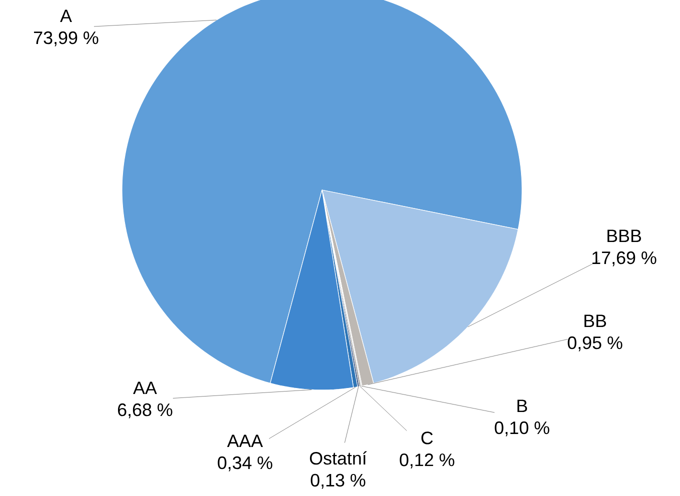  What do you see at coordinates (624, 236) in the screenshot?
I see `slice-label: BBB` at bounding box center [624, 236].